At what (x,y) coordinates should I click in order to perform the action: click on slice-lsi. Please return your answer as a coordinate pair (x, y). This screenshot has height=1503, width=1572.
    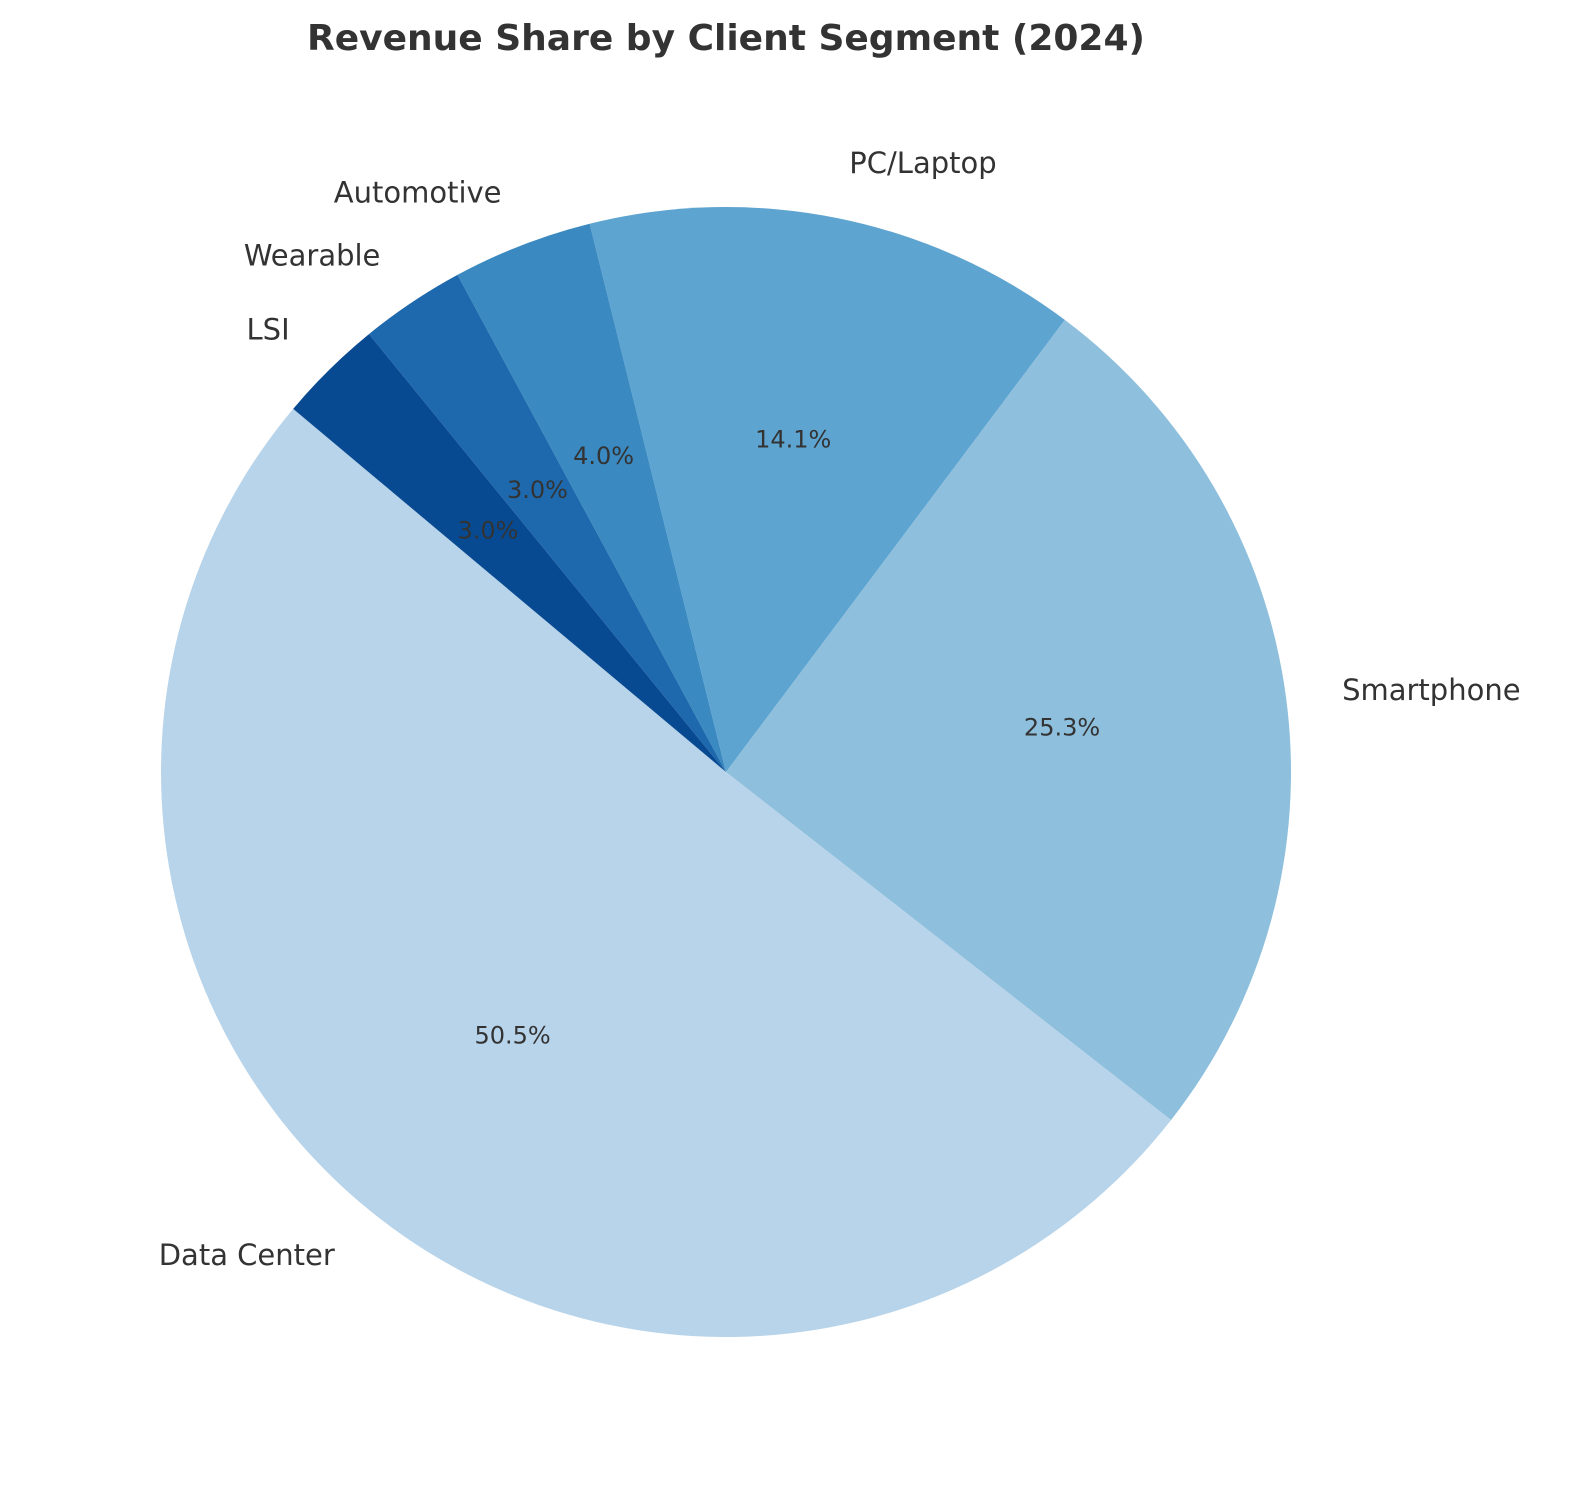
    Looking at the image, I should click on (509, 553).